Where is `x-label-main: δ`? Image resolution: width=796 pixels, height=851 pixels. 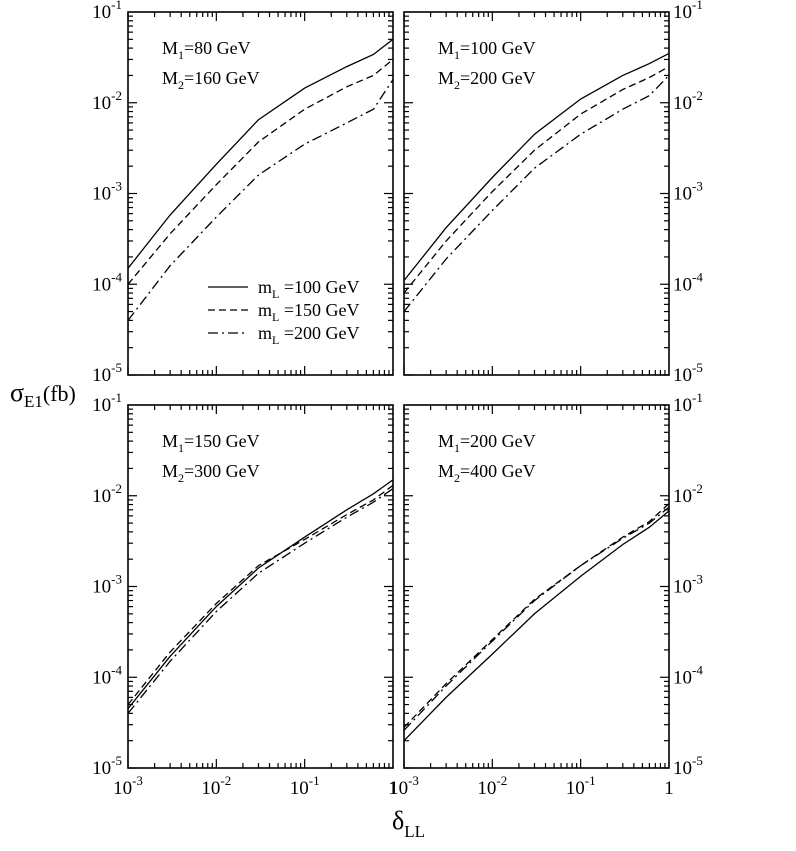 x-label-main: δ is located at coordinates (398, 820).